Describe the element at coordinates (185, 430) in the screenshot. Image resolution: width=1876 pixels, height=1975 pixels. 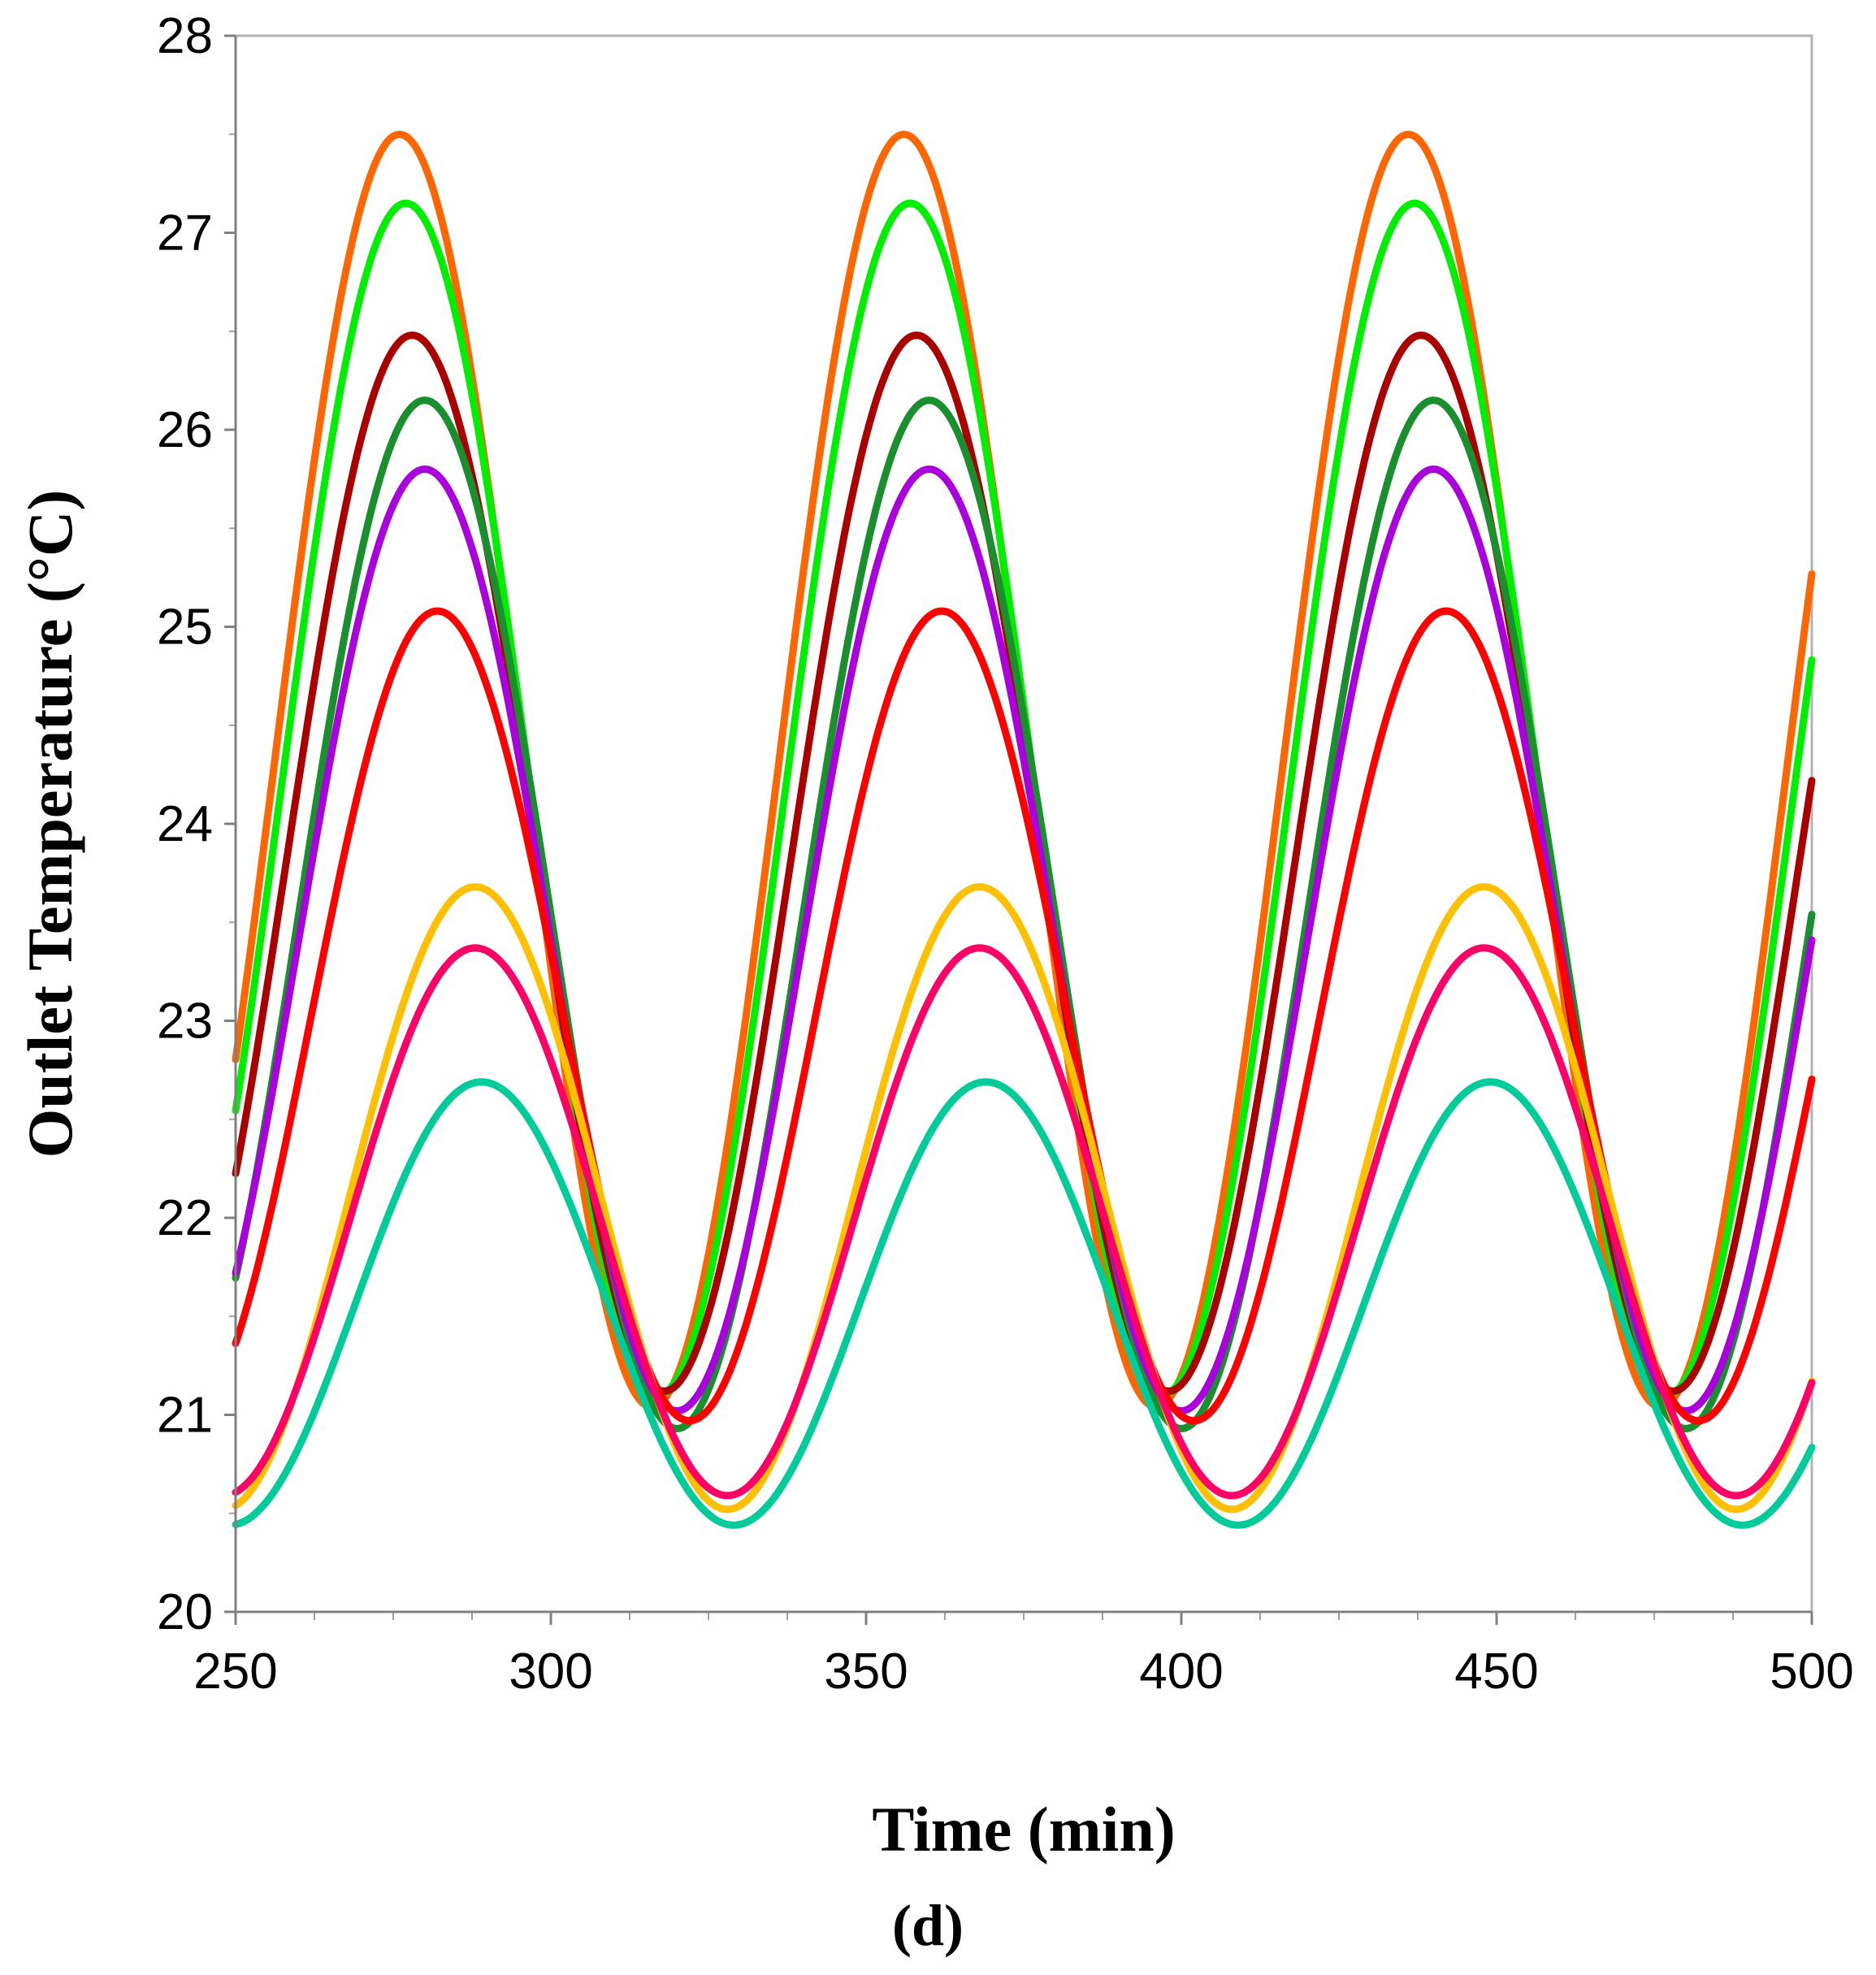
I see `y-tick-label: 26` at that location.